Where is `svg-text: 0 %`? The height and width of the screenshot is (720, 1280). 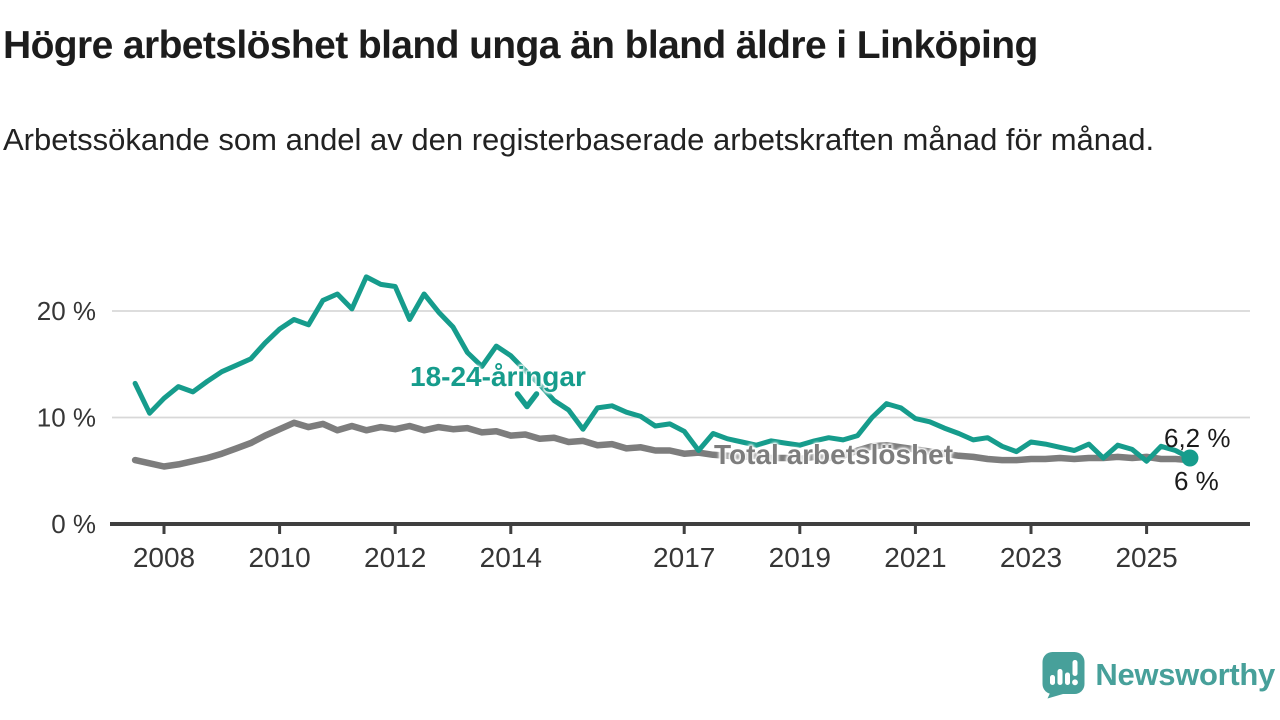 svg-text: 0 % is located at coordinates (73, 524).